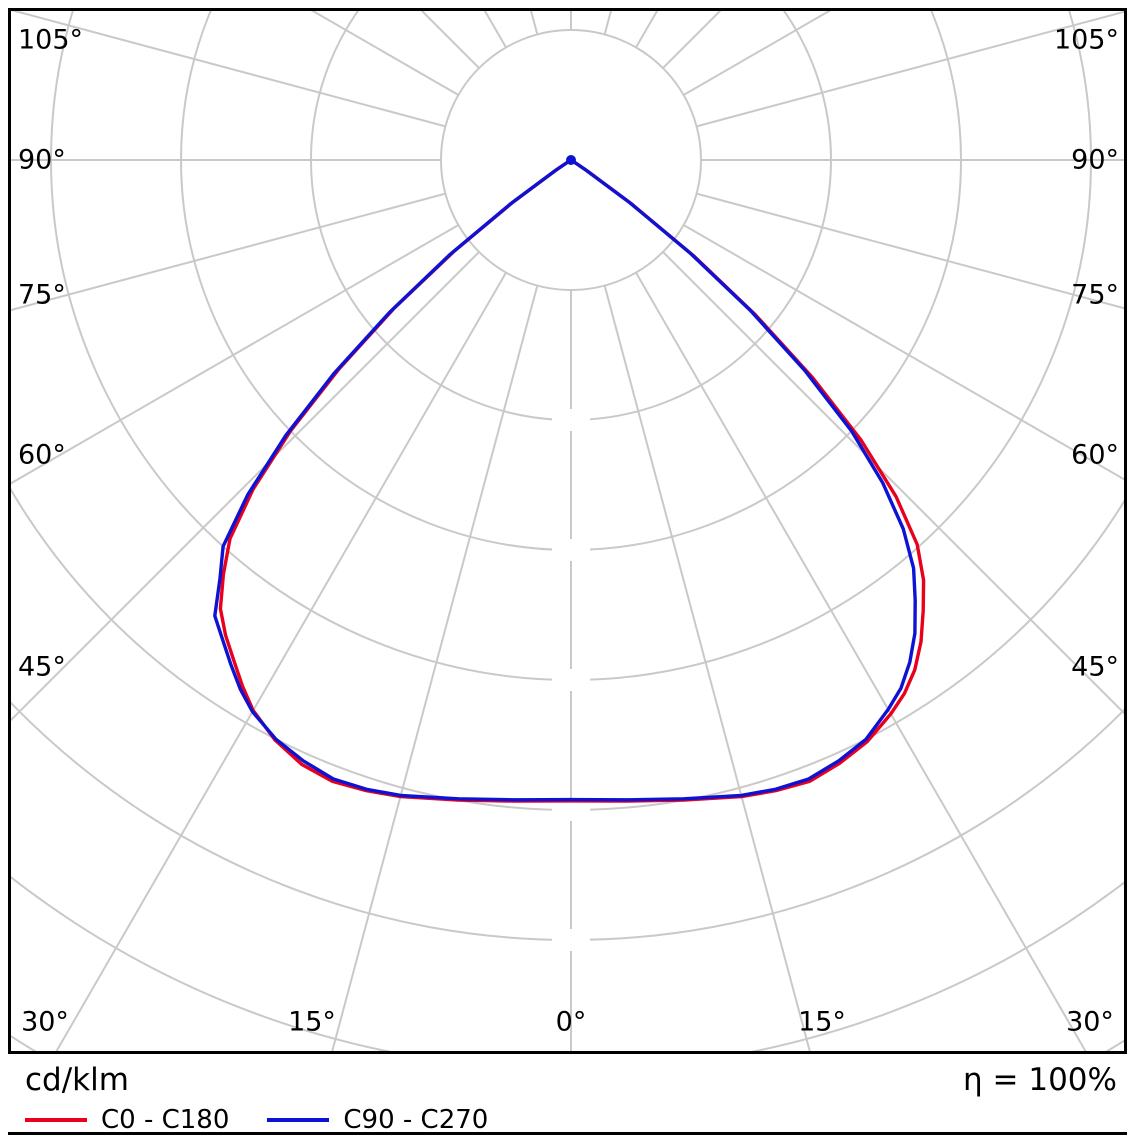  I want to click on angle-label-right-75: 75°, so click(1095, 295).